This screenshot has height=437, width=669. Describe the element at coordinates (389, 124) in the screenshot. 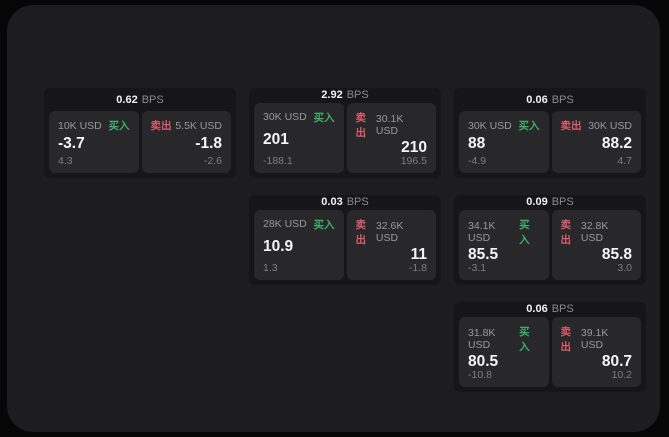

I see `sell-size: 30.1K USD` at that location.